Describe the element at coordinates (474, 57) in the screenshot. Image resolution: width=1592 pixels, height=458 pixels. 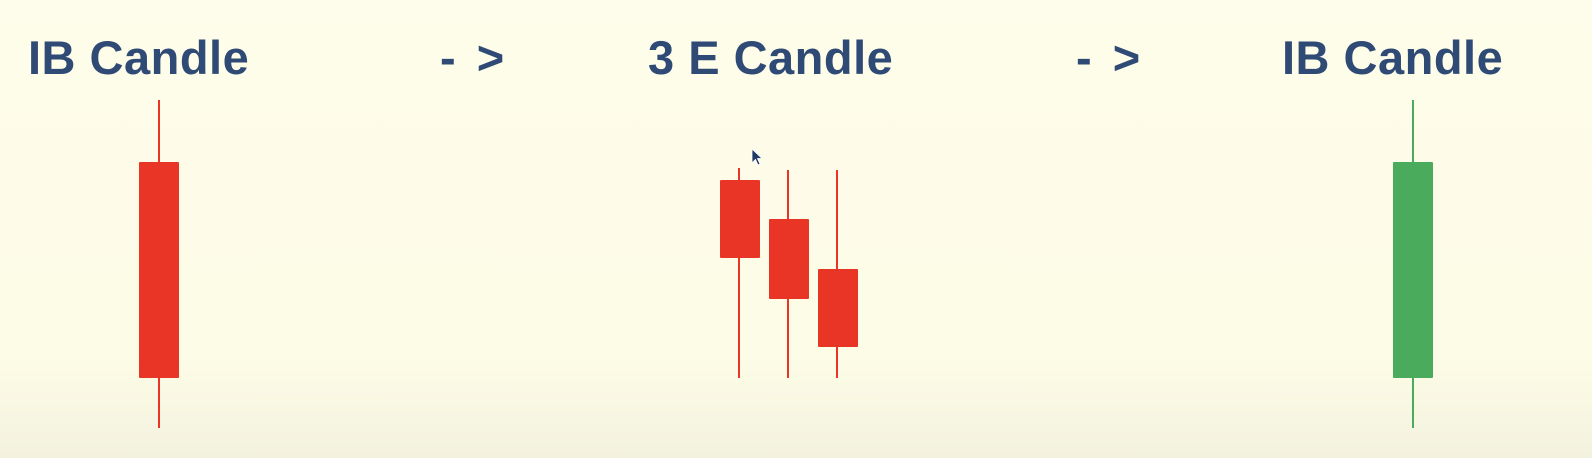
I see `arrow-text-1: - >` at that location.